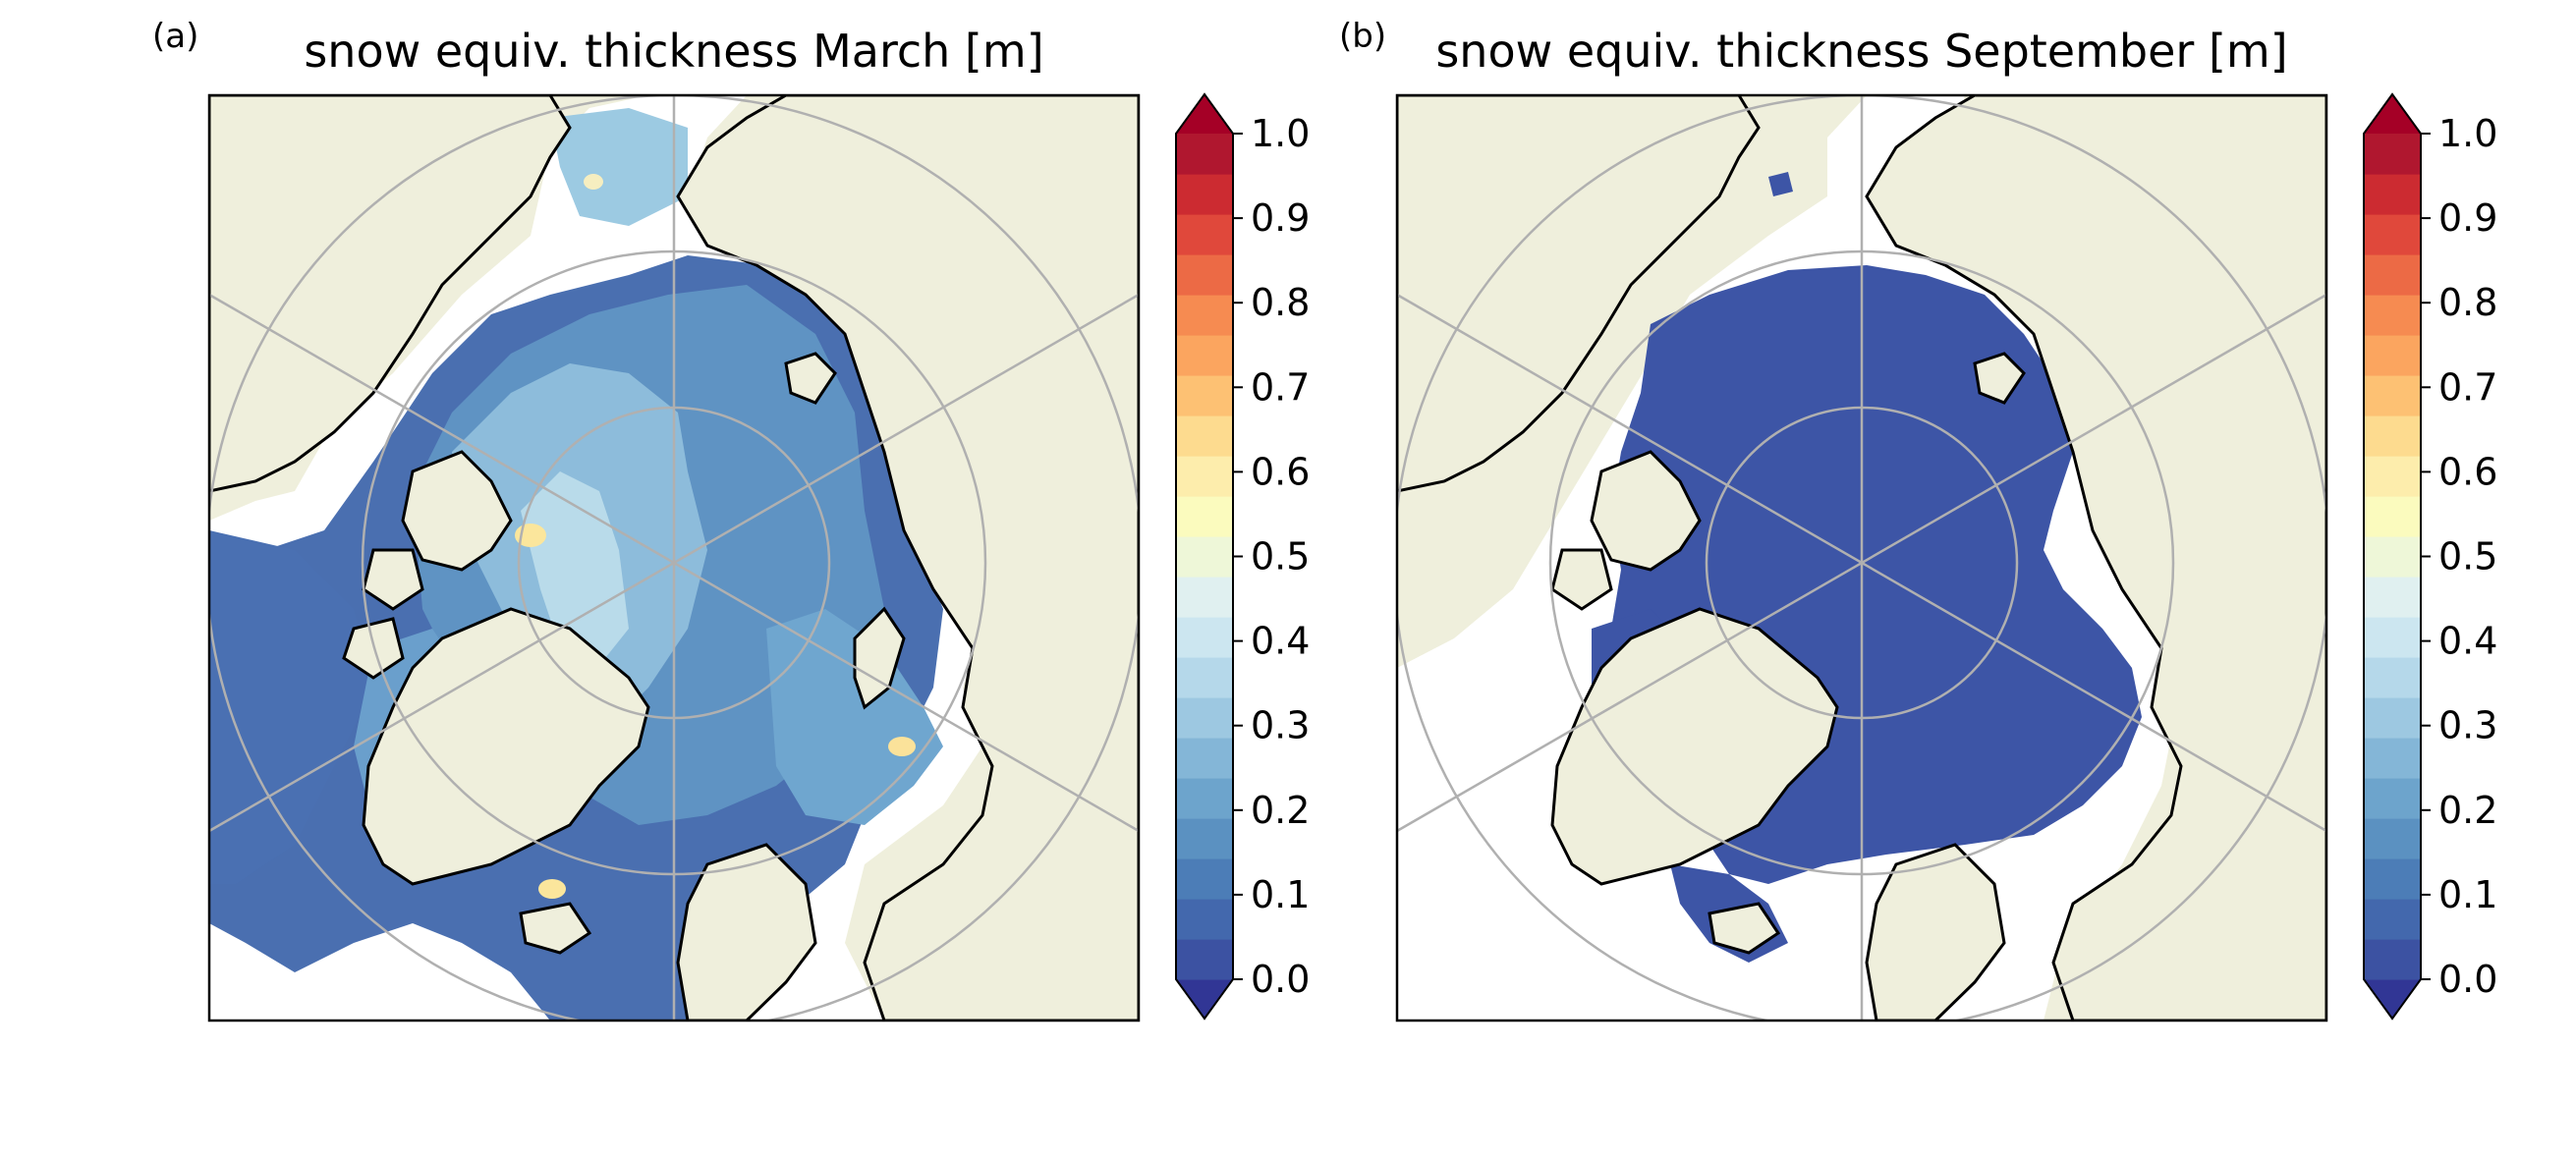 The height and width of the screenshot is (1160, 2576). I want to click on map-a-hudson-ice, so click(291, 707).